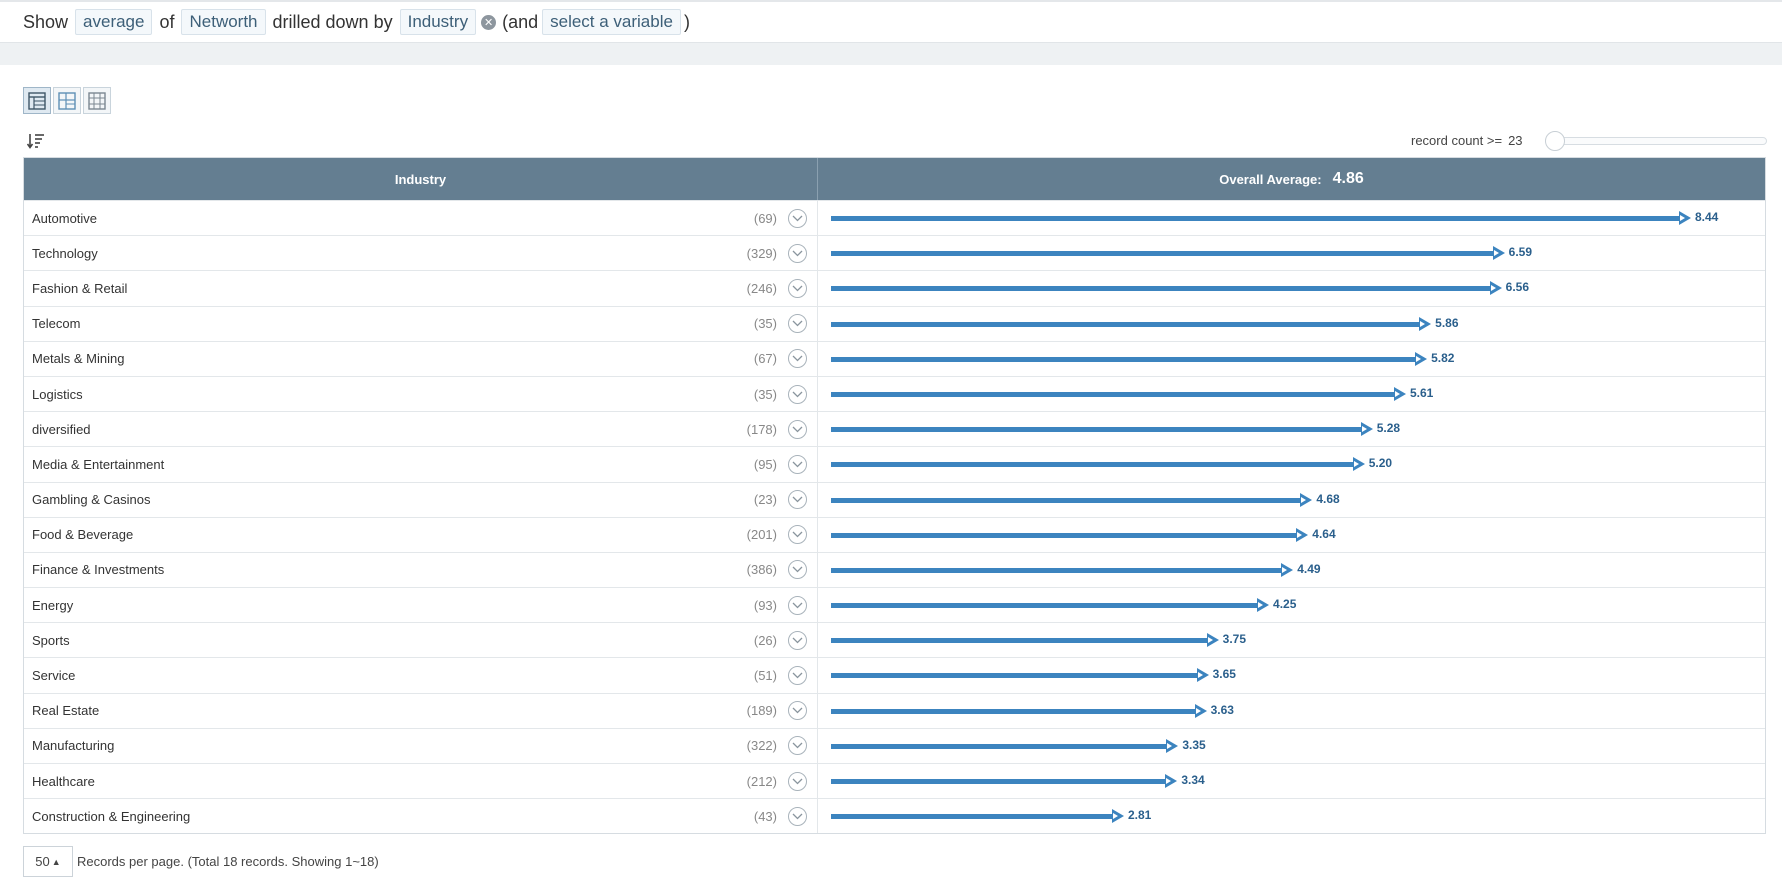  I want to click on tree-view-button, so click(67, 100).